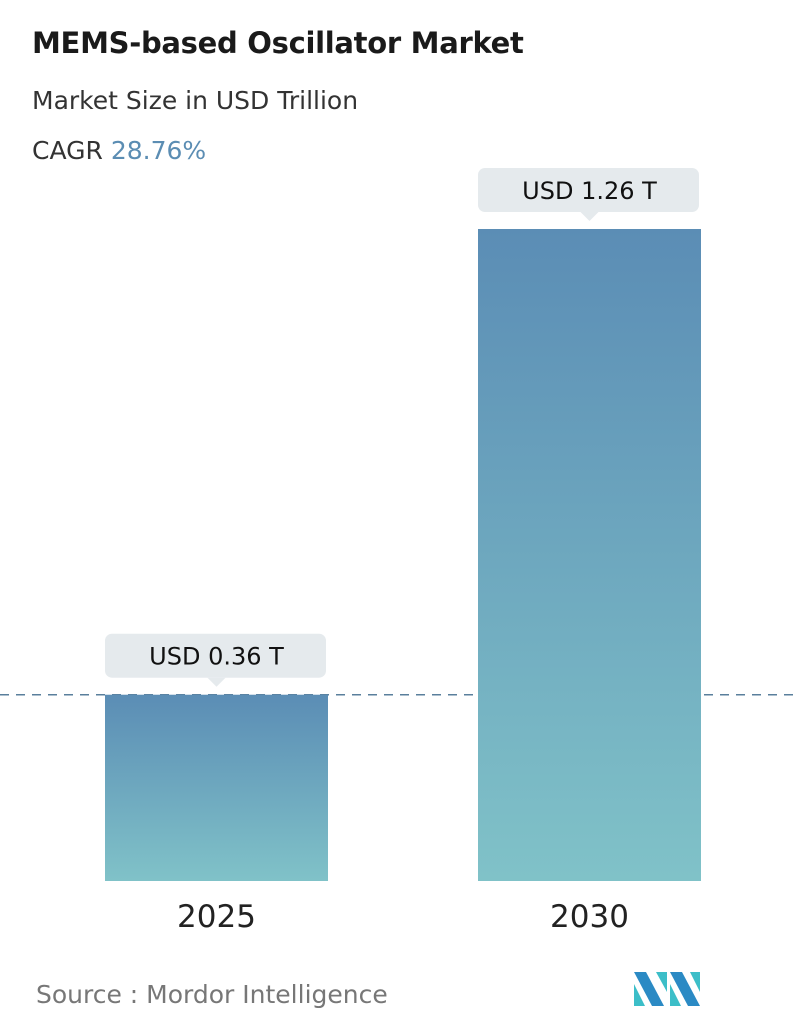 This screenshot has width=796, height=1034. I want to click on chart-subtitle: Market Size in USD Trillion, so click(195, 100).